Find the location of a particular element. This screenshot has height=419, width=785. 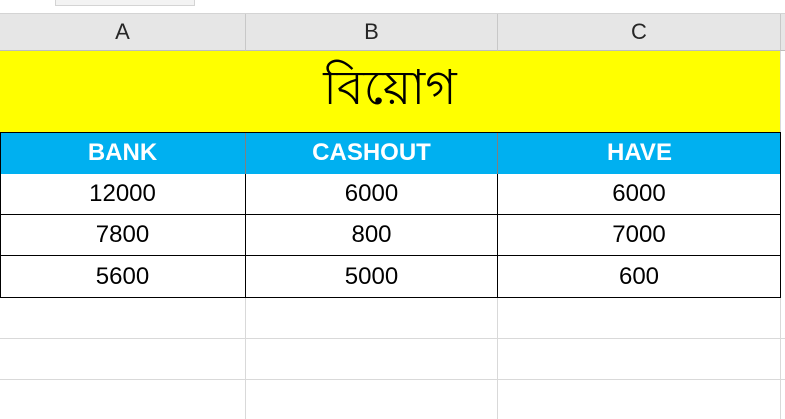

header-cell-have: HAVE is located at coordinates (639, 153).